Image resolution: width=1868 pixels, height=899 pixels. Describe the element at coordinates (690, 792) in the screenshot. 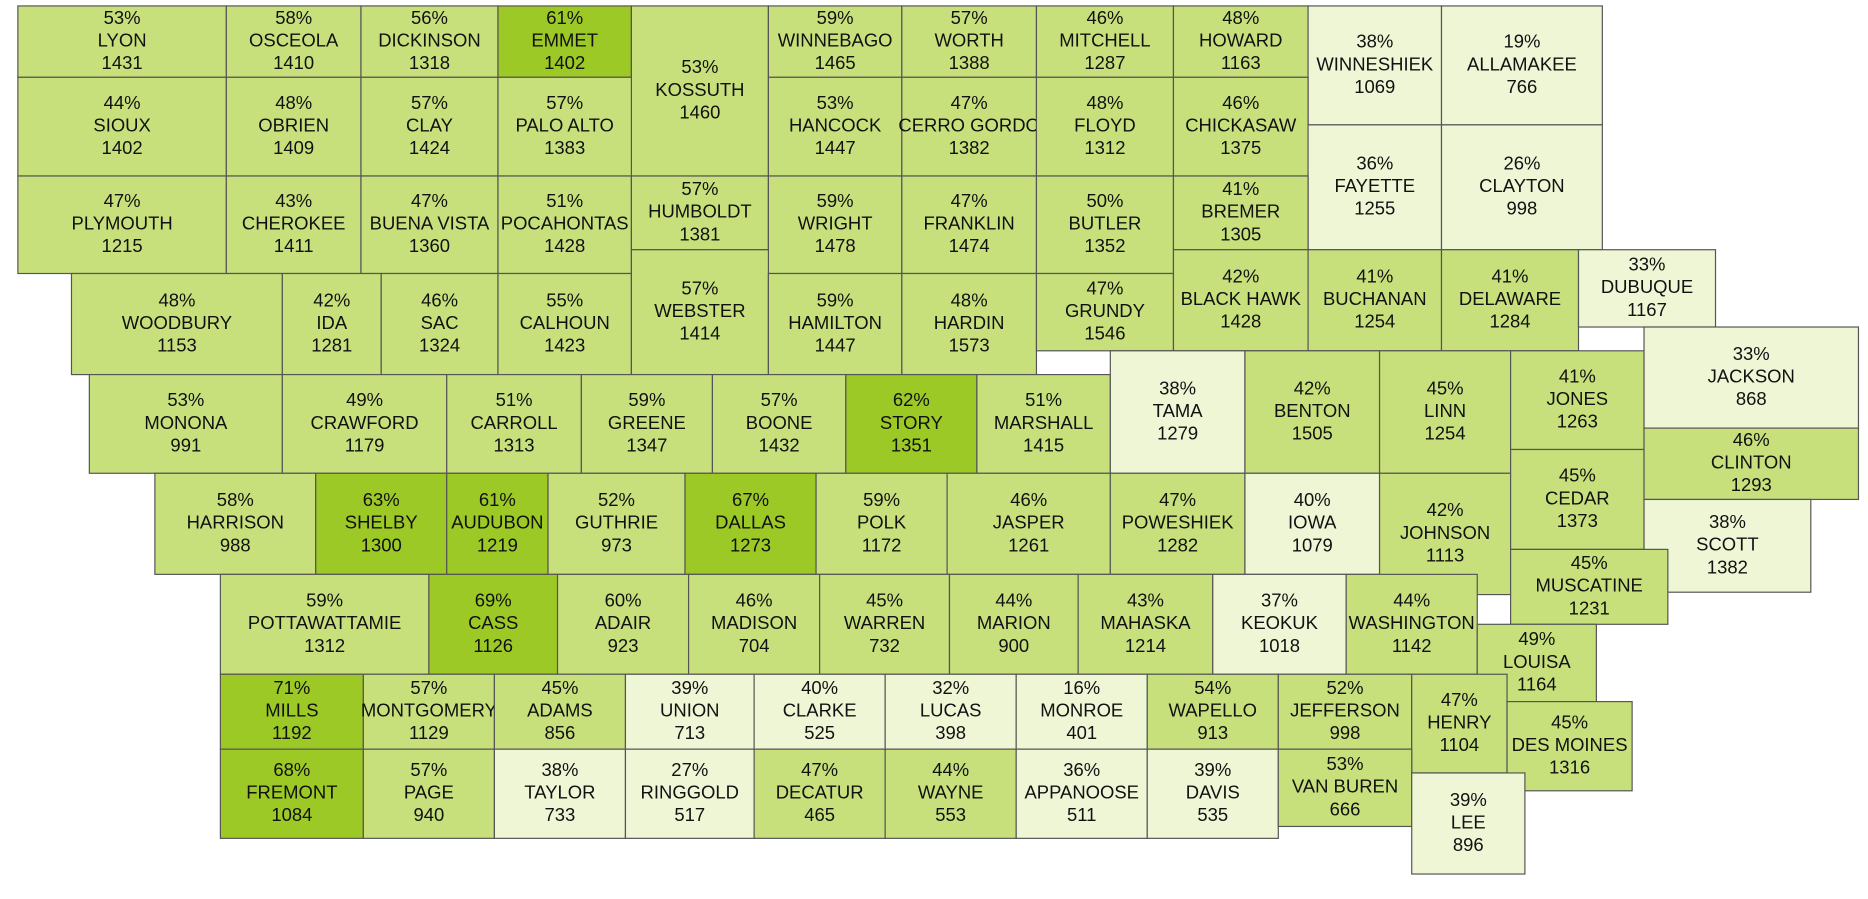

I see `county-name: RINGGOLD` at that location.